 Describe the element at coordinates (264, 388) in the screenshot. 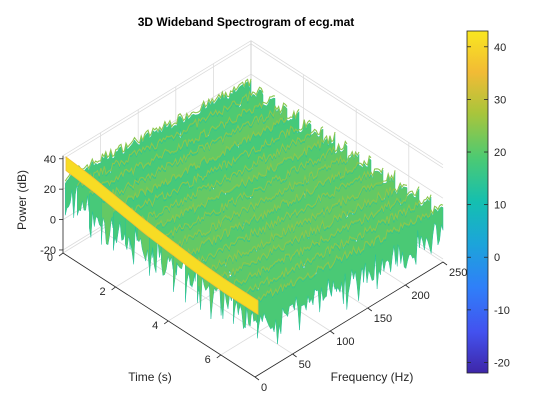

I see `x-tick-label: 0` at that location.